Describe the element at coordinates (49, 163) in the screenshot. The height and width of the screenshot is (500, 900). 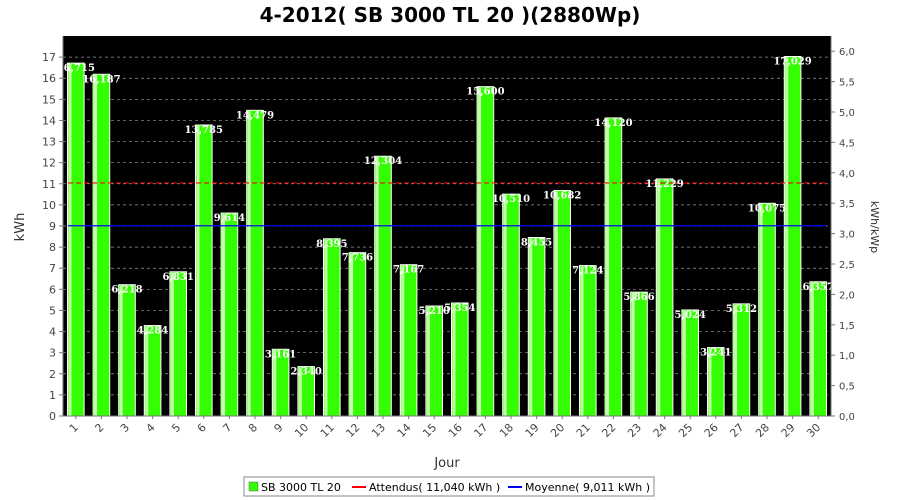
I see `y-tick-label: 12` at that location.